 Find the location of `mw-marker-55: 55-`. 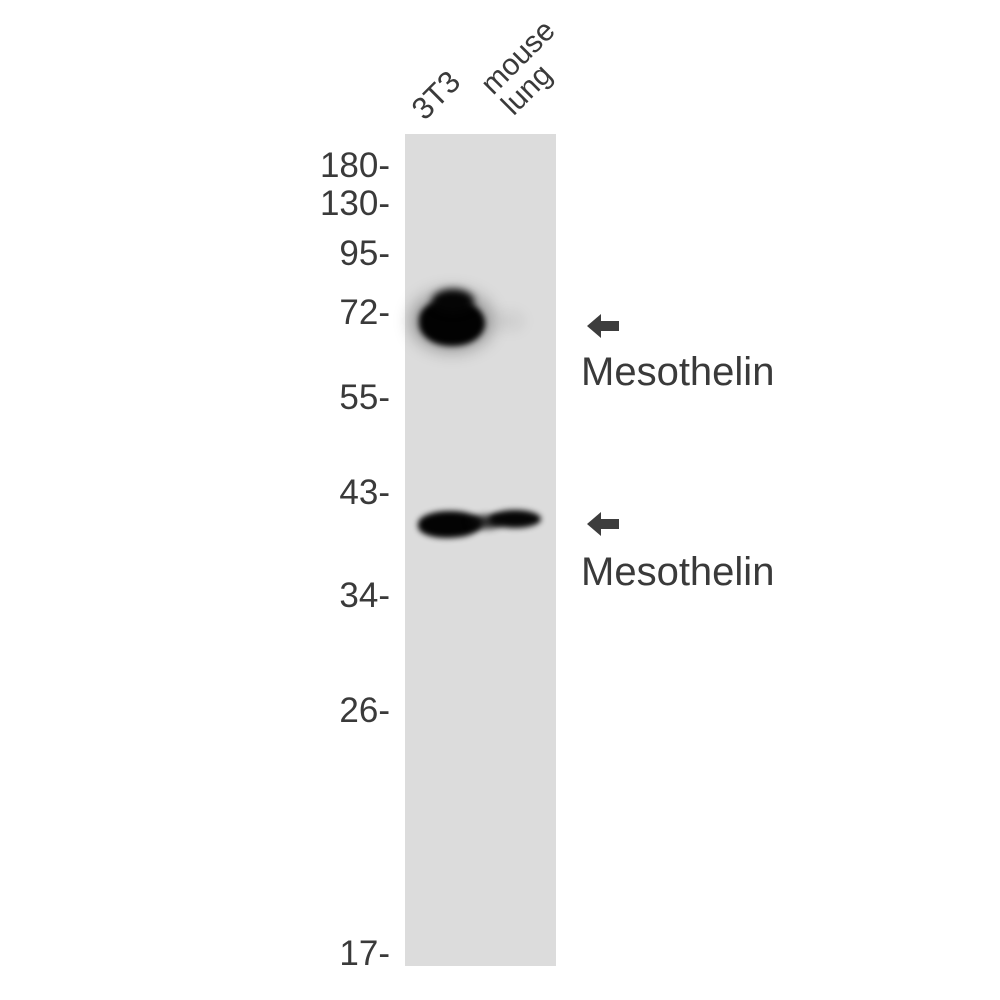

mw-marker-55: 55- is located at coordinates (364, 397).